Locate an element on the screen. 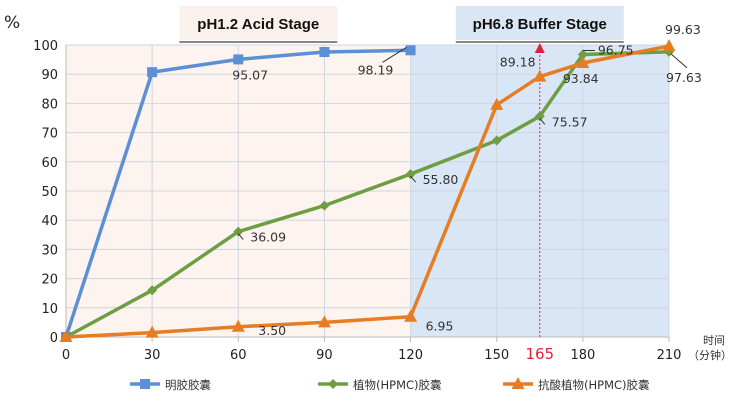 The height and width of the screenshot is (401, 749). legend-label: 植物(HPMC)胶囊 is located at coordinates (397, 385).